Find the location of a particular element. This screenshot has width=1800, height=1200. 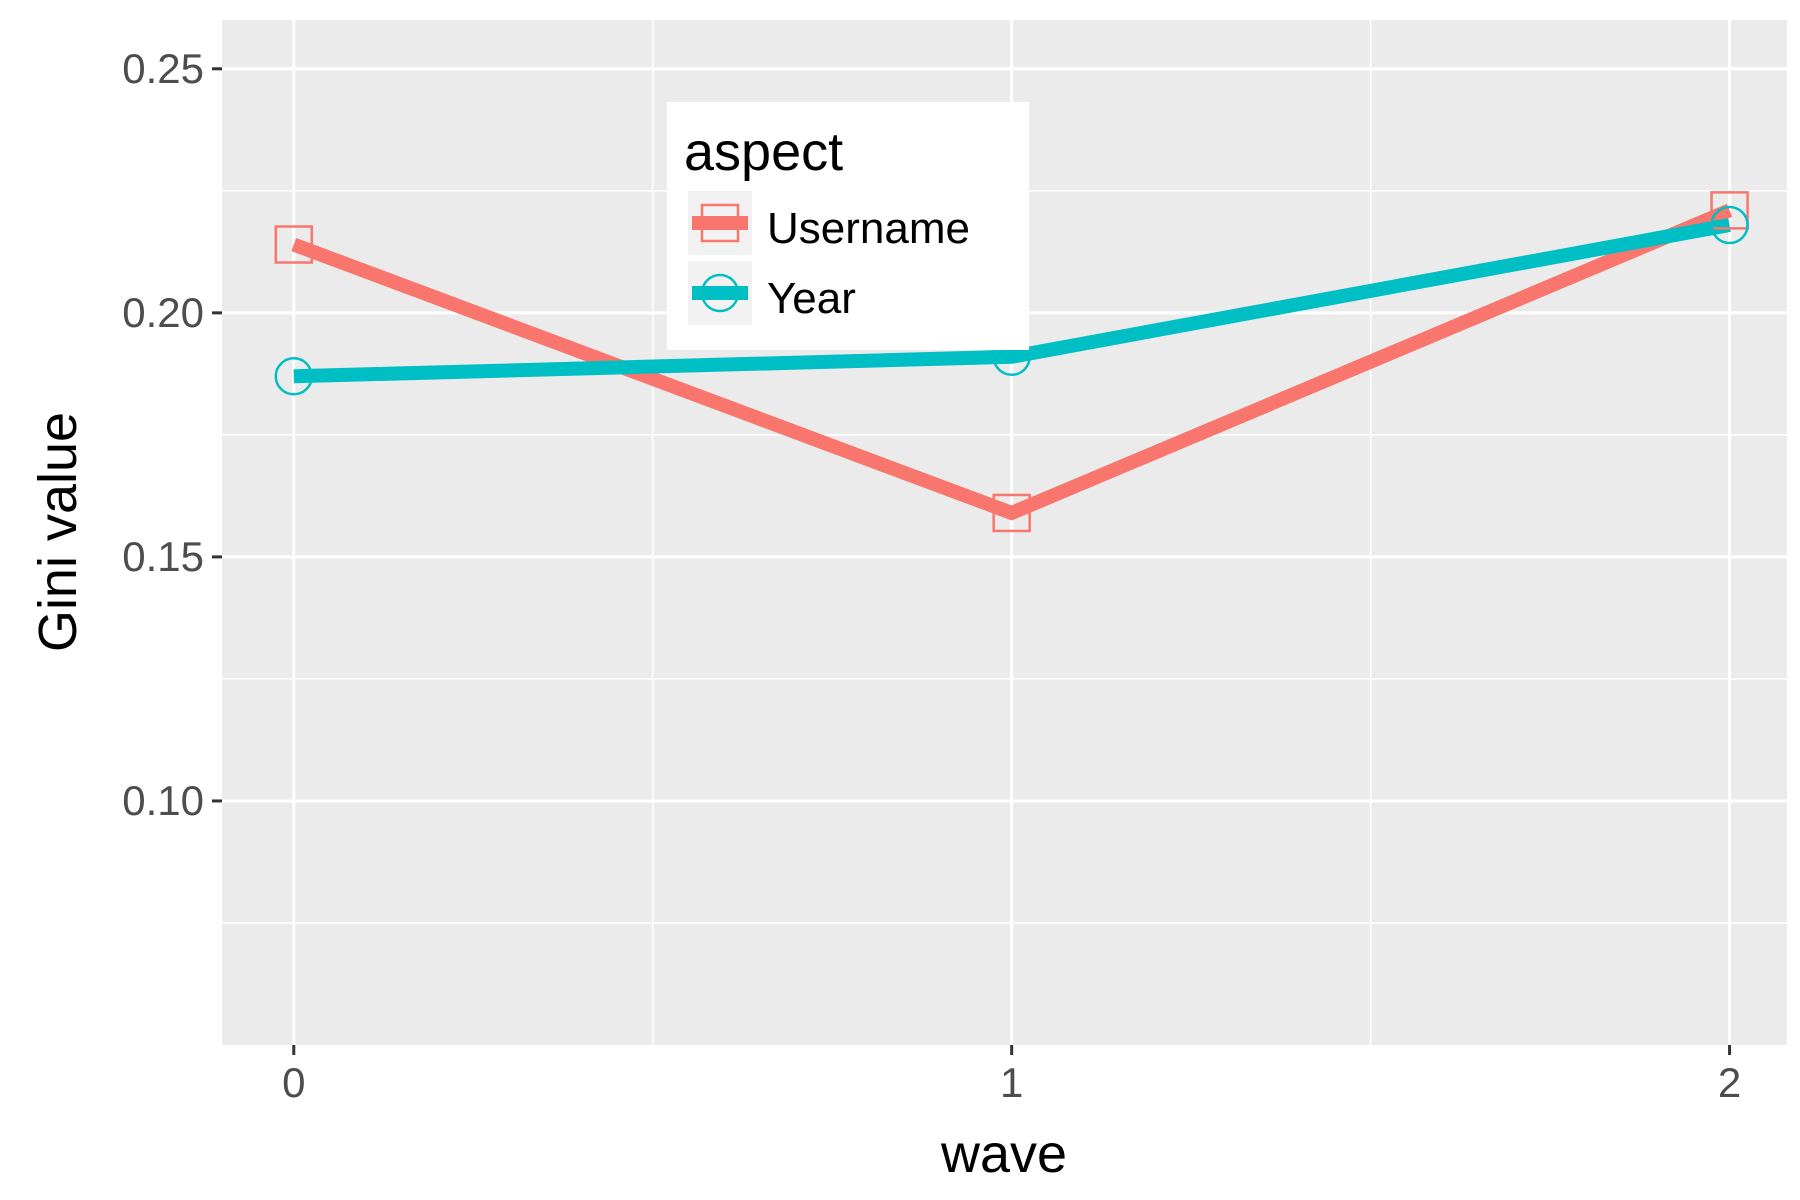

x-axis: 0 1 2 is located at coordinates (1011, 1075).